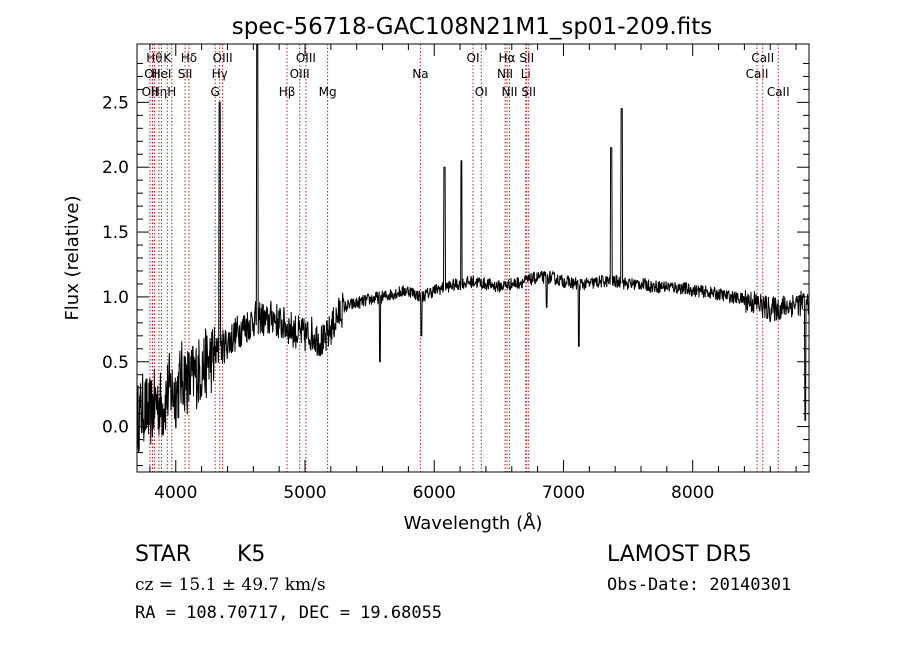  Describe the element at coordinates (679, 554) in the screenshot. I see `survey-label: LAMOST DR5` at that location.